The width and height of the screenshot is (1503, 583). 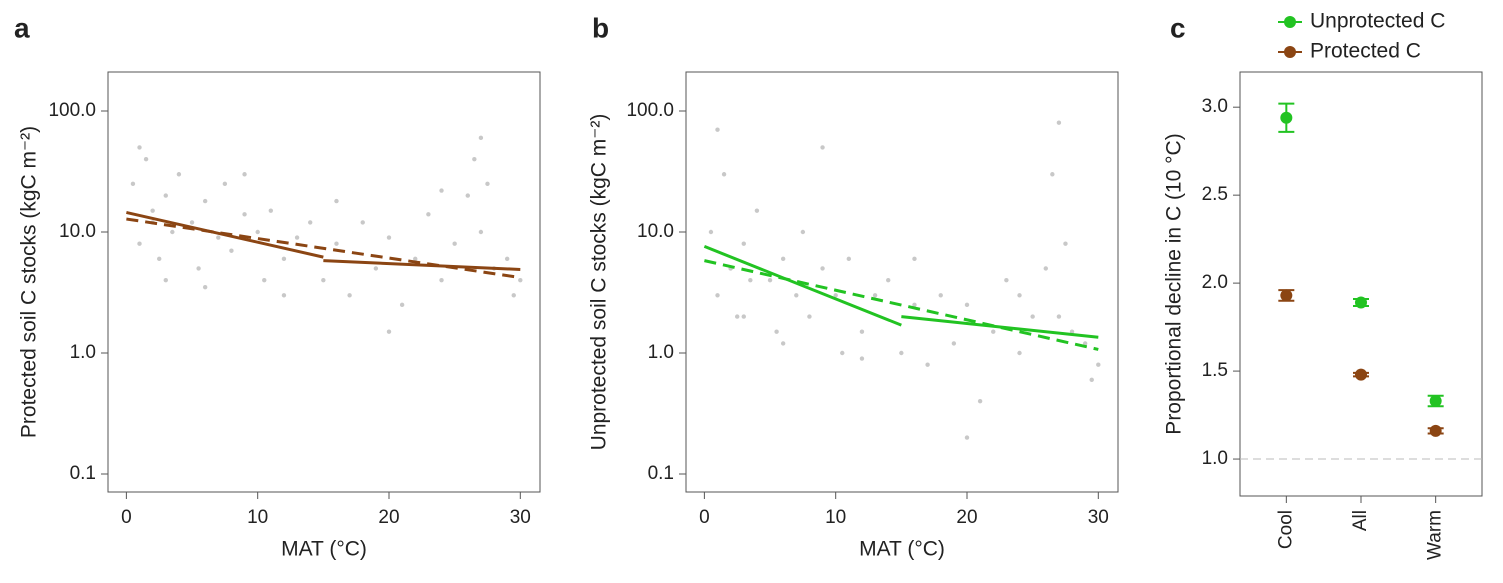 I want to click on y-tick-label: 0.1, so click(x=83, y=473).